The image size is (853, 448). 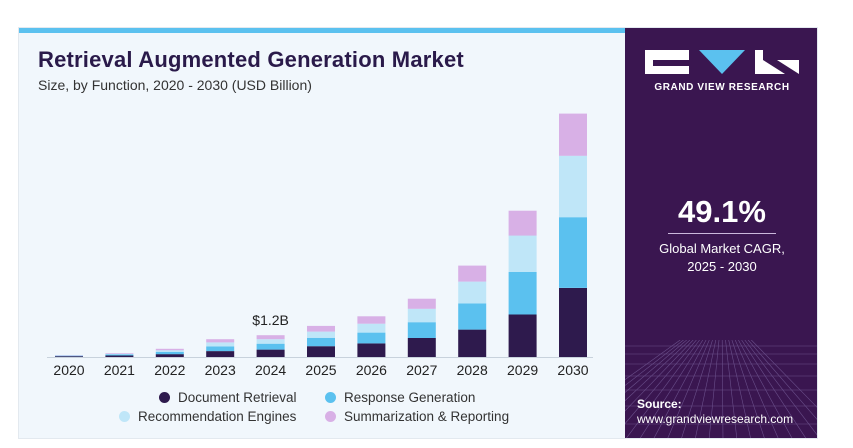 I want to click on chart-title: Retrieval Augmented Generation Market, so click(x=251, y=59).